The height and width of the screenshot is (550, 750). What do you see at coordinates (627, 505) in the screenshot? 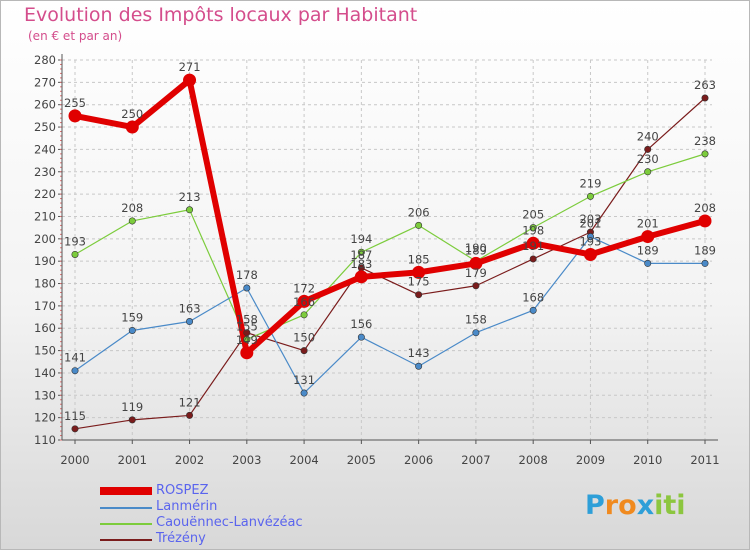
I see `logo-letter: o` at bounding box center [627, 505].